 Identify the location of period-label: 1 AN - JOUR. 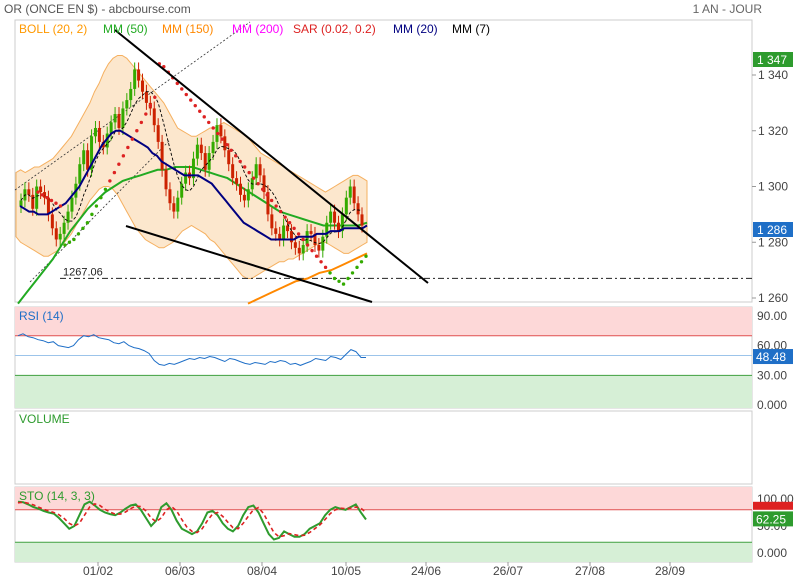
(727, 9).